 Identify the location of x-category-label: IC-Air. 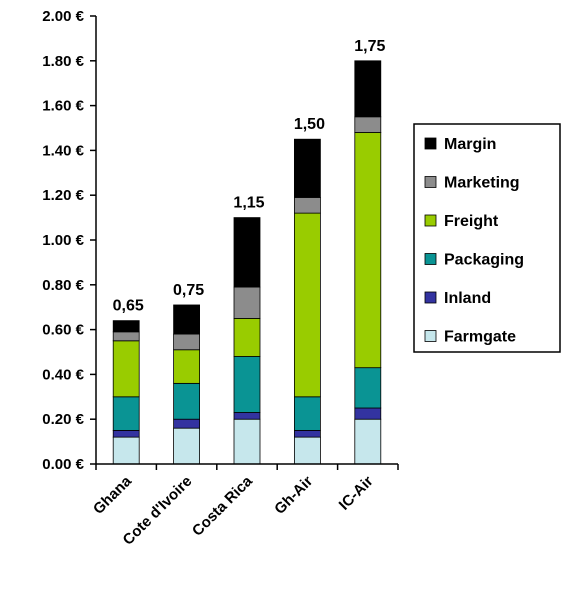
(356, 493).